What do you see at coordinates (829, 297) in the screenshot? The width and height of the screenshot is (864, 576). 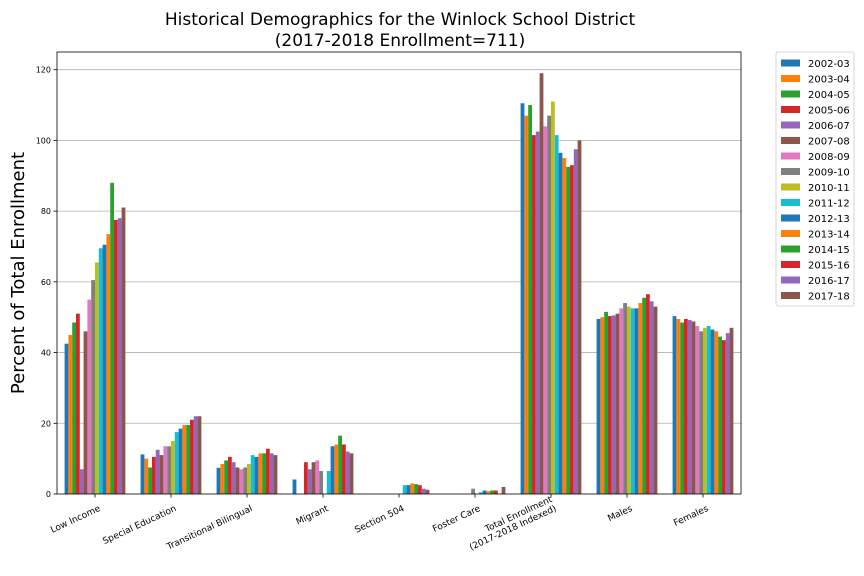 I see `legend-label: 2017-18` at bounding box center [829, 297].